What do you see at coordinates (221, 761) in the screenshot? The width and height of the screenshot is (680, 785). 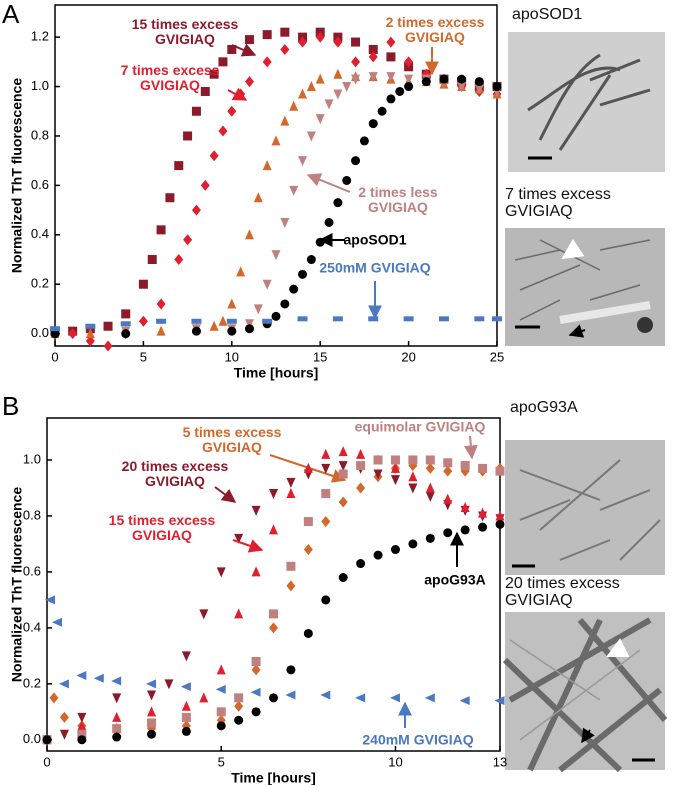 I see `x-tick-label: 5` at bounding box center [221, 761].